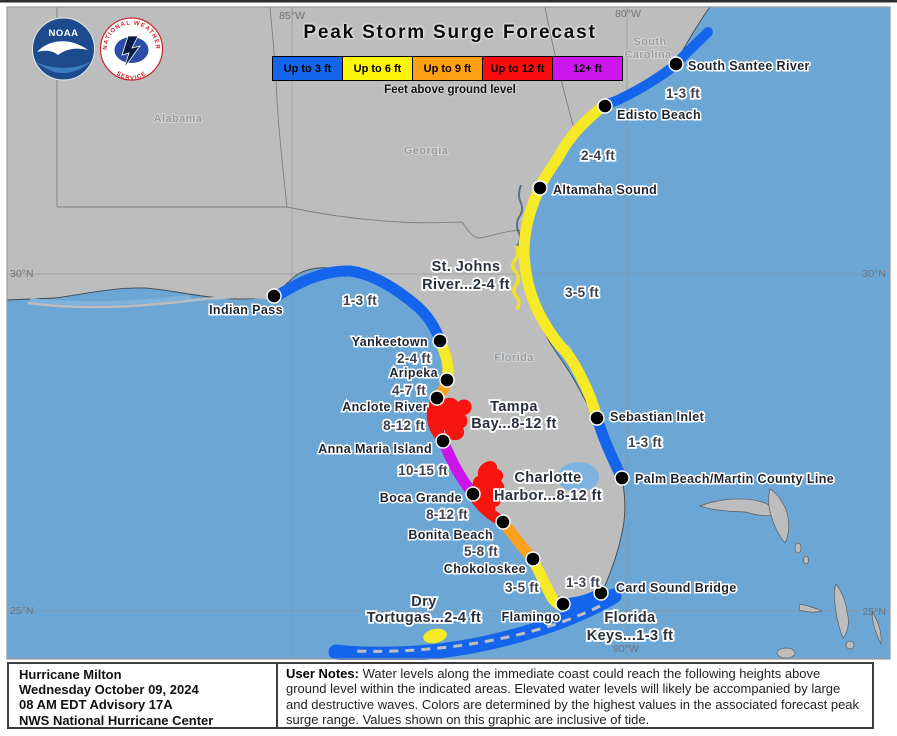 The height and width of the screenshot is (736, 897). Describe the element at coordinates (874, 274) in the screenshot. I see `graticule-label-3: 30°N` at that location.